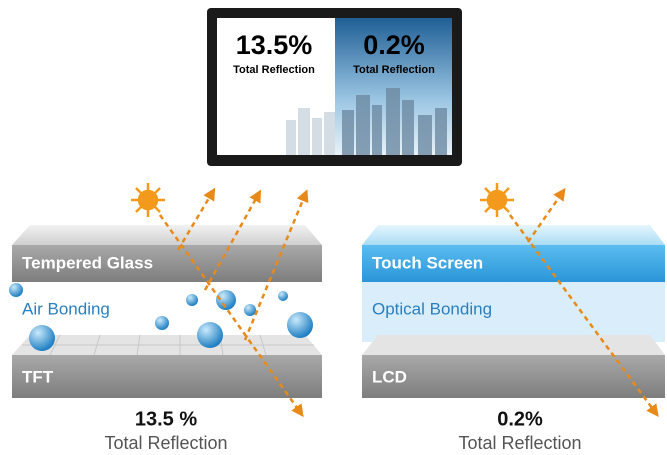 The image size is (667, 455). Describe the element at coordinates (167, 263) in the screenshot. I see `glass-front` at that location.